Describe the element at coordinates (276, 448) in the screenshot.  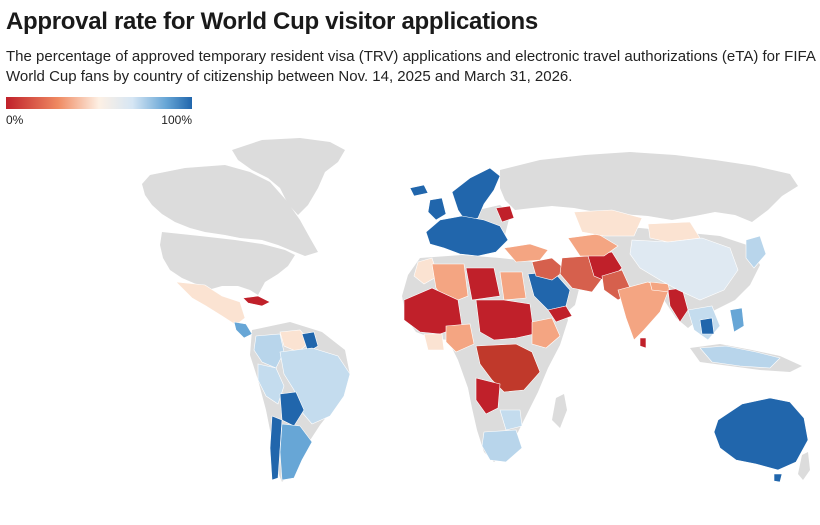
I see `country-chile` at that location.